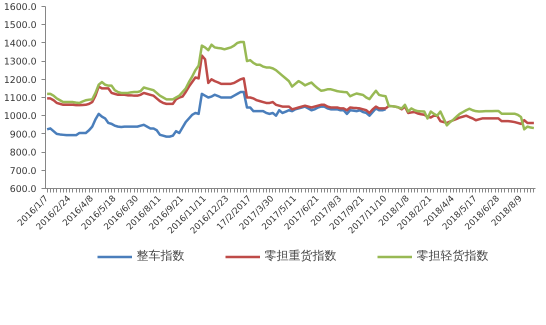  What do you see at coordinates (160, 256) in the screenshot?
I see `legend-label: 整车指数` at bounding box center [160, 256].